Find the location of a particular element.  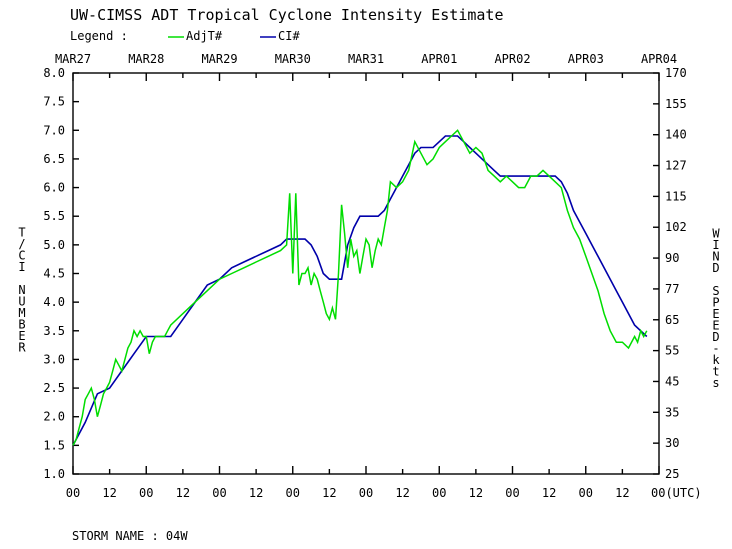

x-axis-unit: 00(UTC) is located at coordinates (676, 493).